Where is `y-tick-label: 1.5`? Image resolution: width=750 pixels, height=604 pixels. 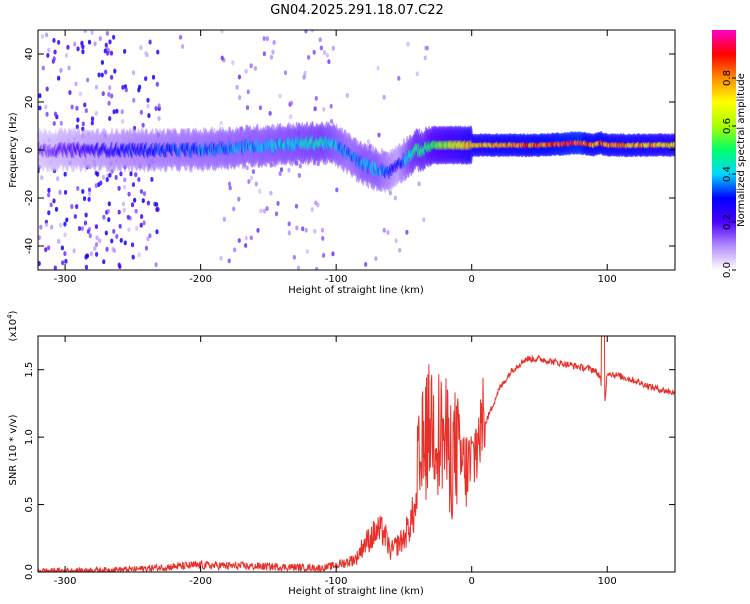 y-tick-label: 1.5 is located at coordinates (29, 370).